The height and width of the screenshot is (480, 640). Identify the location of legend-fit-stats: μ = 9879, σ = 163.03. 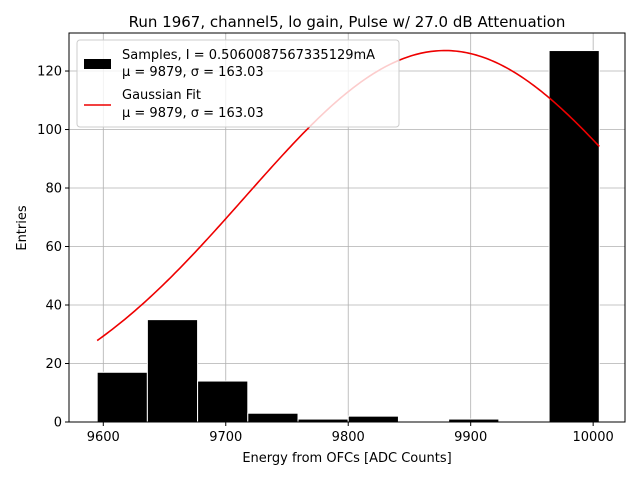
(193, 113).